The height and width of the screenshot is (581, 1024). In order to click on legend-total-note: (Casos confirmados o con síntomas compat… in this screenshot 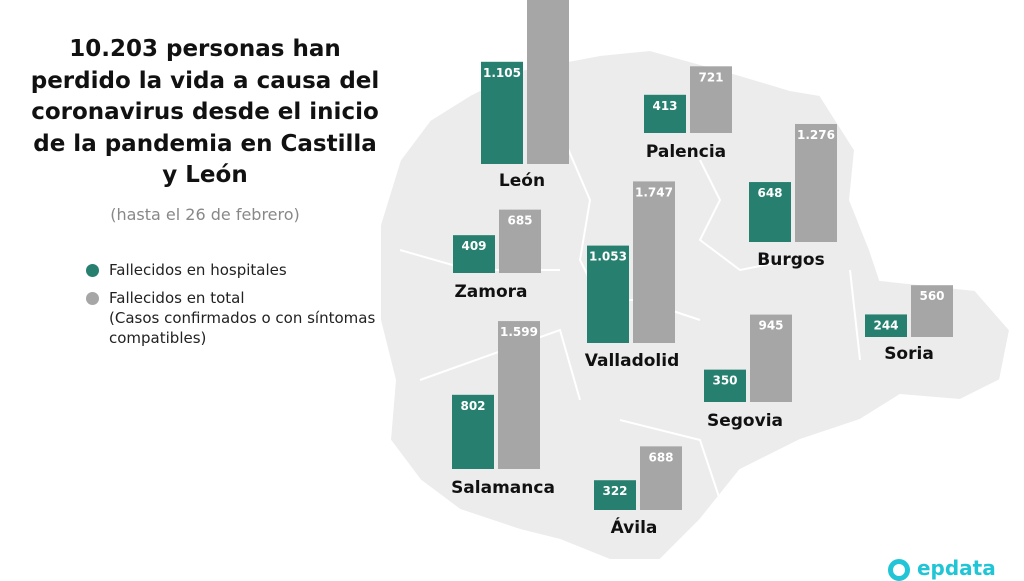, I will do `click(242, 328)`.